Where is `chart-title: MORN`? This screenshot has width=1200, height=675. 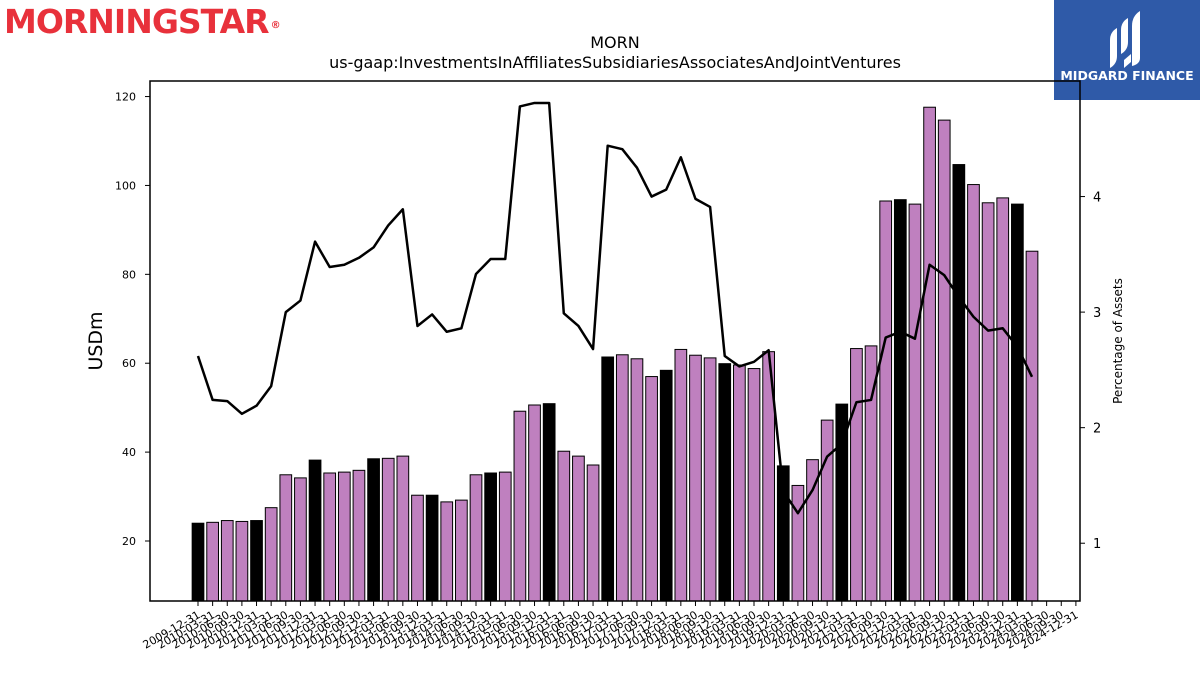 chart-title: MORN is located at coordinates (614, 42).